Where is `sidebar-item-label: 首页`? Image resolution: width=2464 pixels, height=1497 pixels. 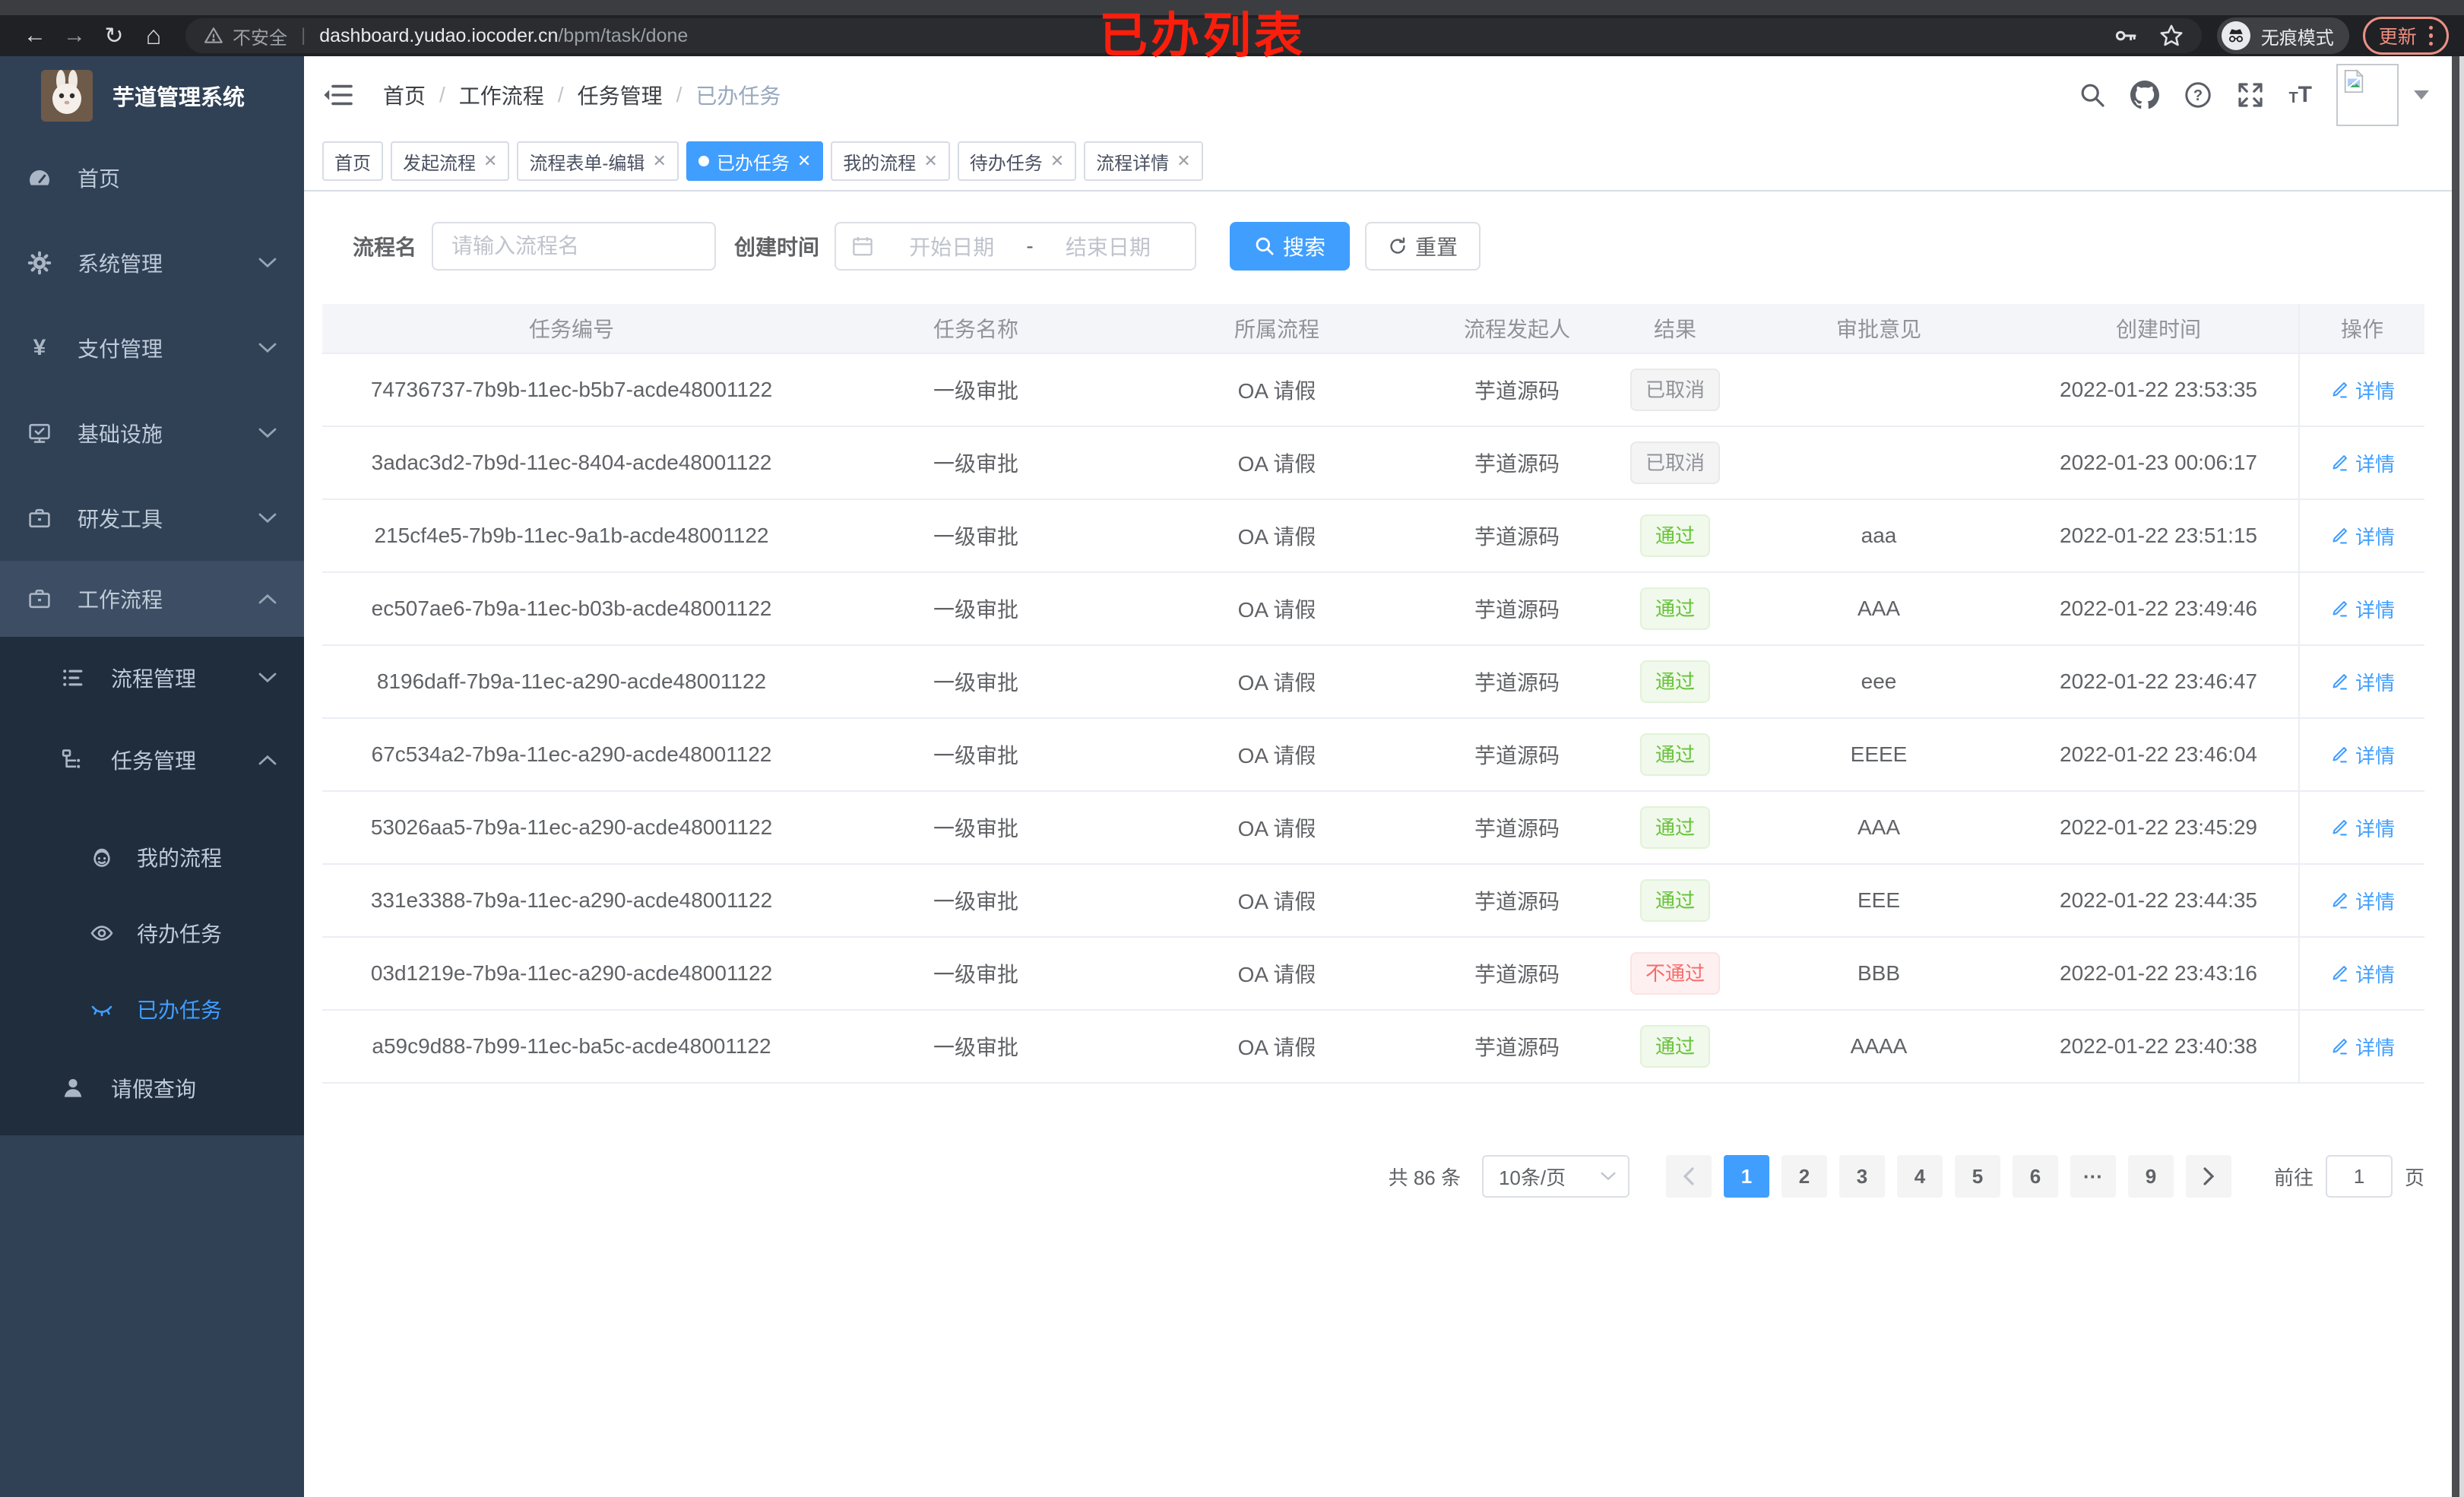 sidebar-item-label: 首页 is located at coordinates (99, 179).